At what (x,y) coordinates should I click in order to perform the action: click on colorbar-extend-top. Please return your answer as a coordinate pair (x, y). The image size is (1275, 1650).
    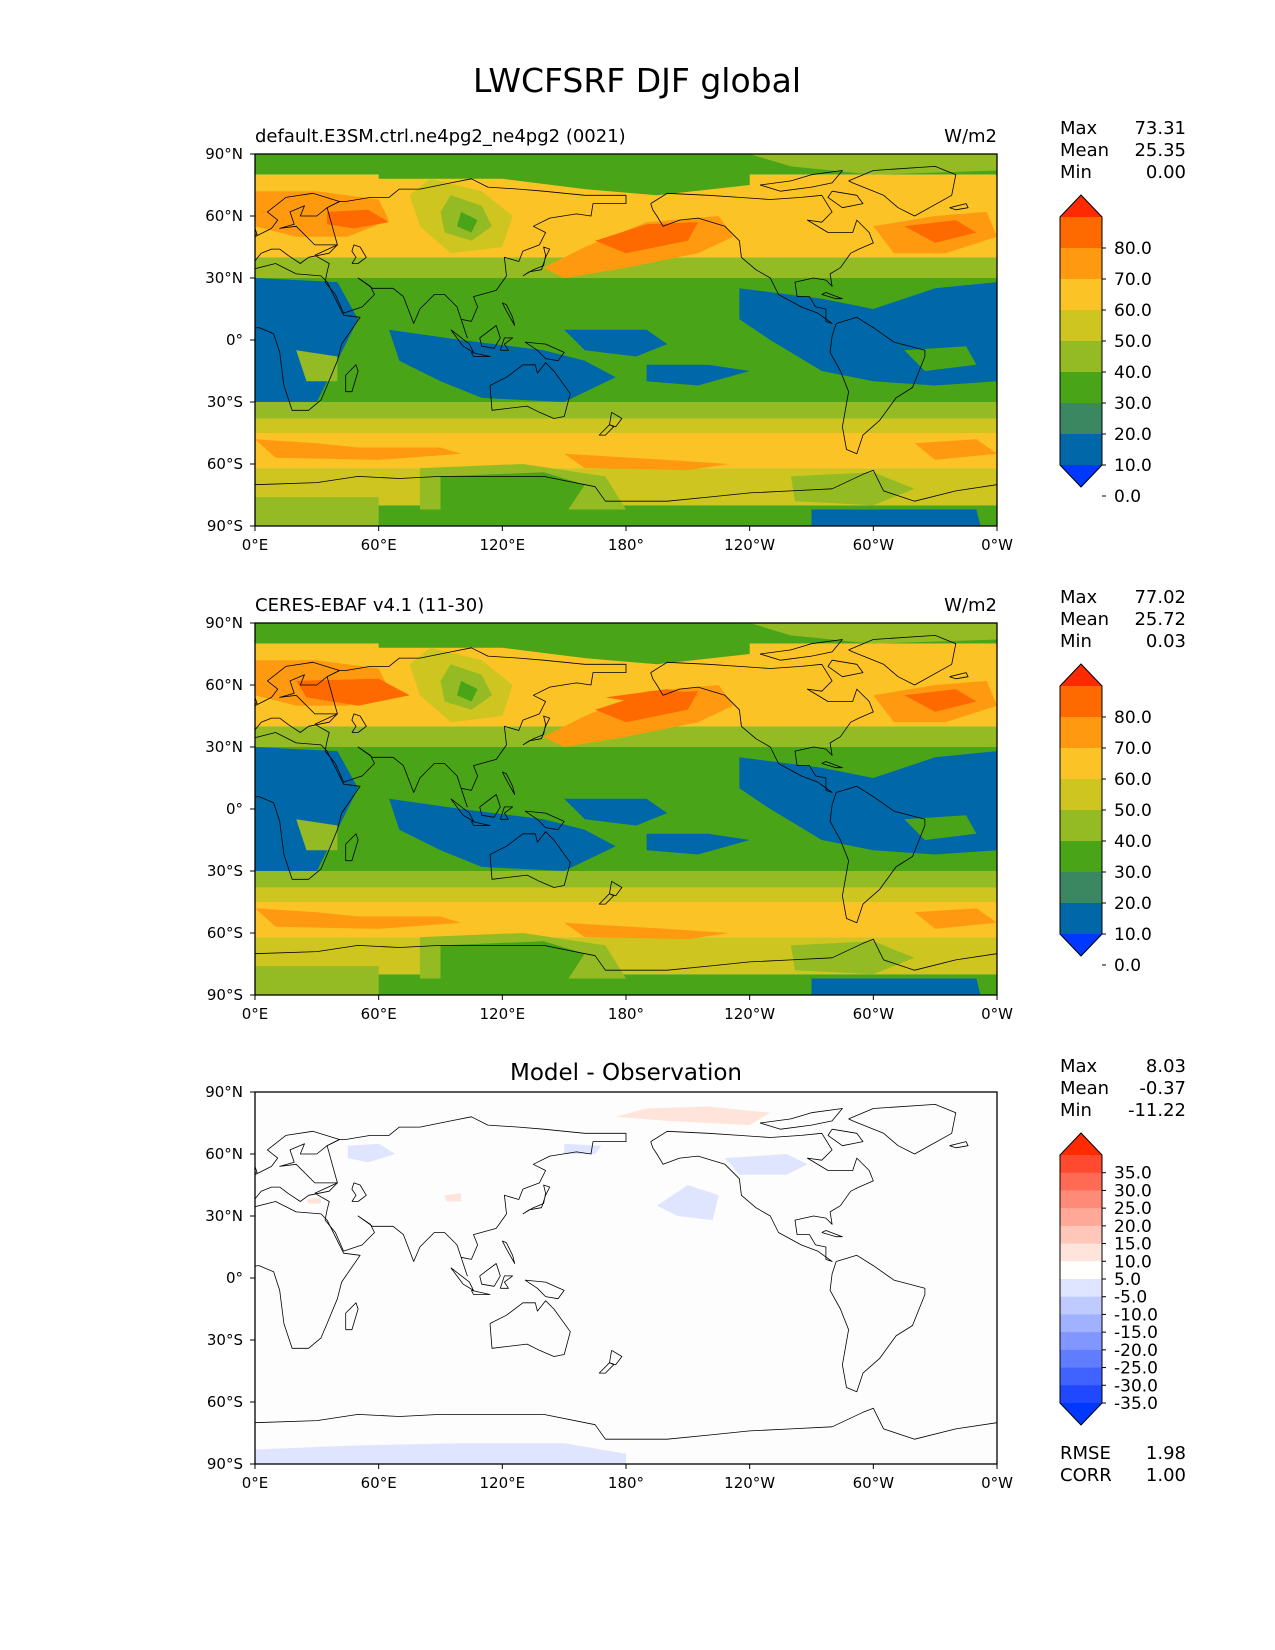
    Looking at the image, I should click on (1081, 1144).